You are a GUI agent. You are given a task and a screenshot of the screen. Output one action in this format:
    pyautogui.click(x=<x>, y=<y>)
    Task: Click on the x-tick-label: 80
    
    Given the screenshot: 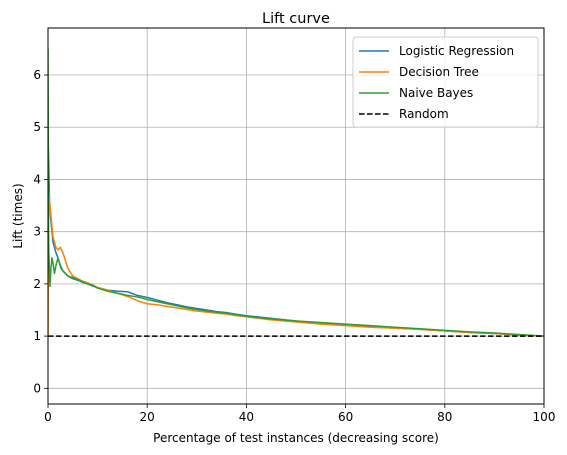 What is the action you would take?
    pyautogui.click(x=444, y=417)
    